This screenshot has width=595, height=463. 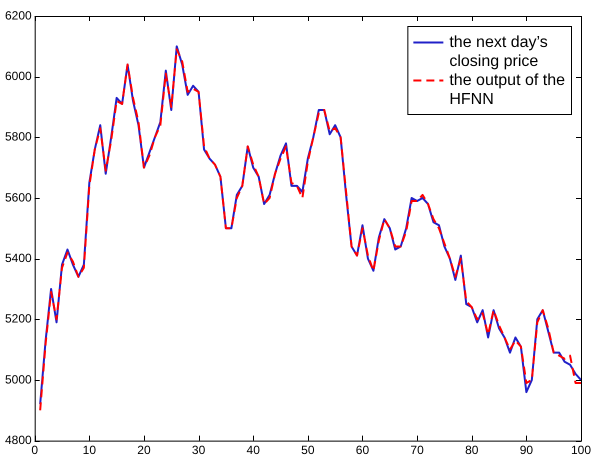 I want to click on x-tick-label: 30, so click(x=199, y=450).